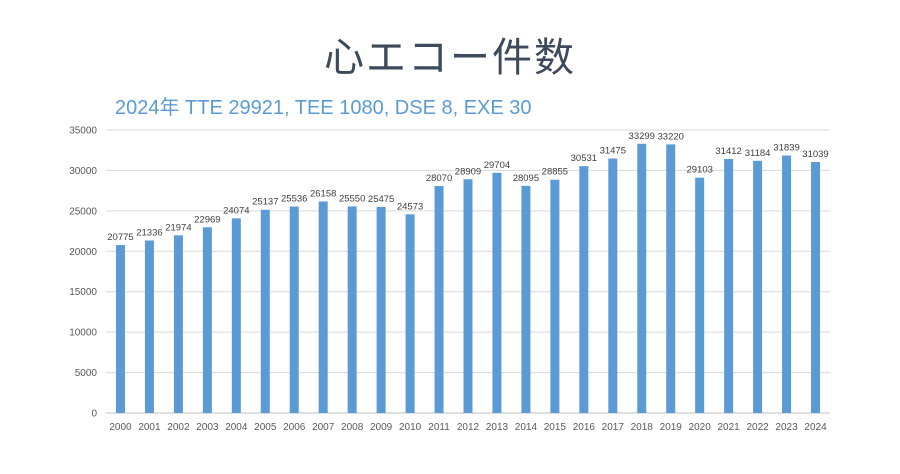 The height and width of the screenshot is (474, 900). Describe the element at coordinates (613, 427) in the screenshot. I see `x-tick-label: 2017` at that location.